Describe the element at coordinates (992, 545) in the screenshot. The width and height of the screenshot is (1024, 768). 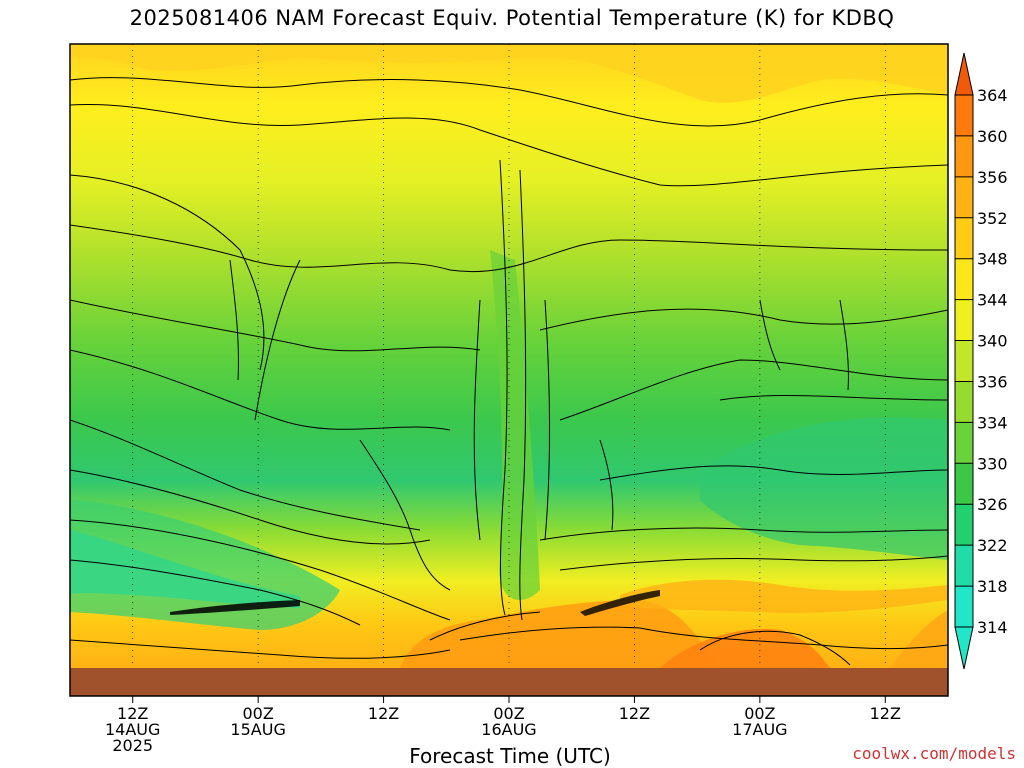
I see `colorbar-label: 322` at that location.